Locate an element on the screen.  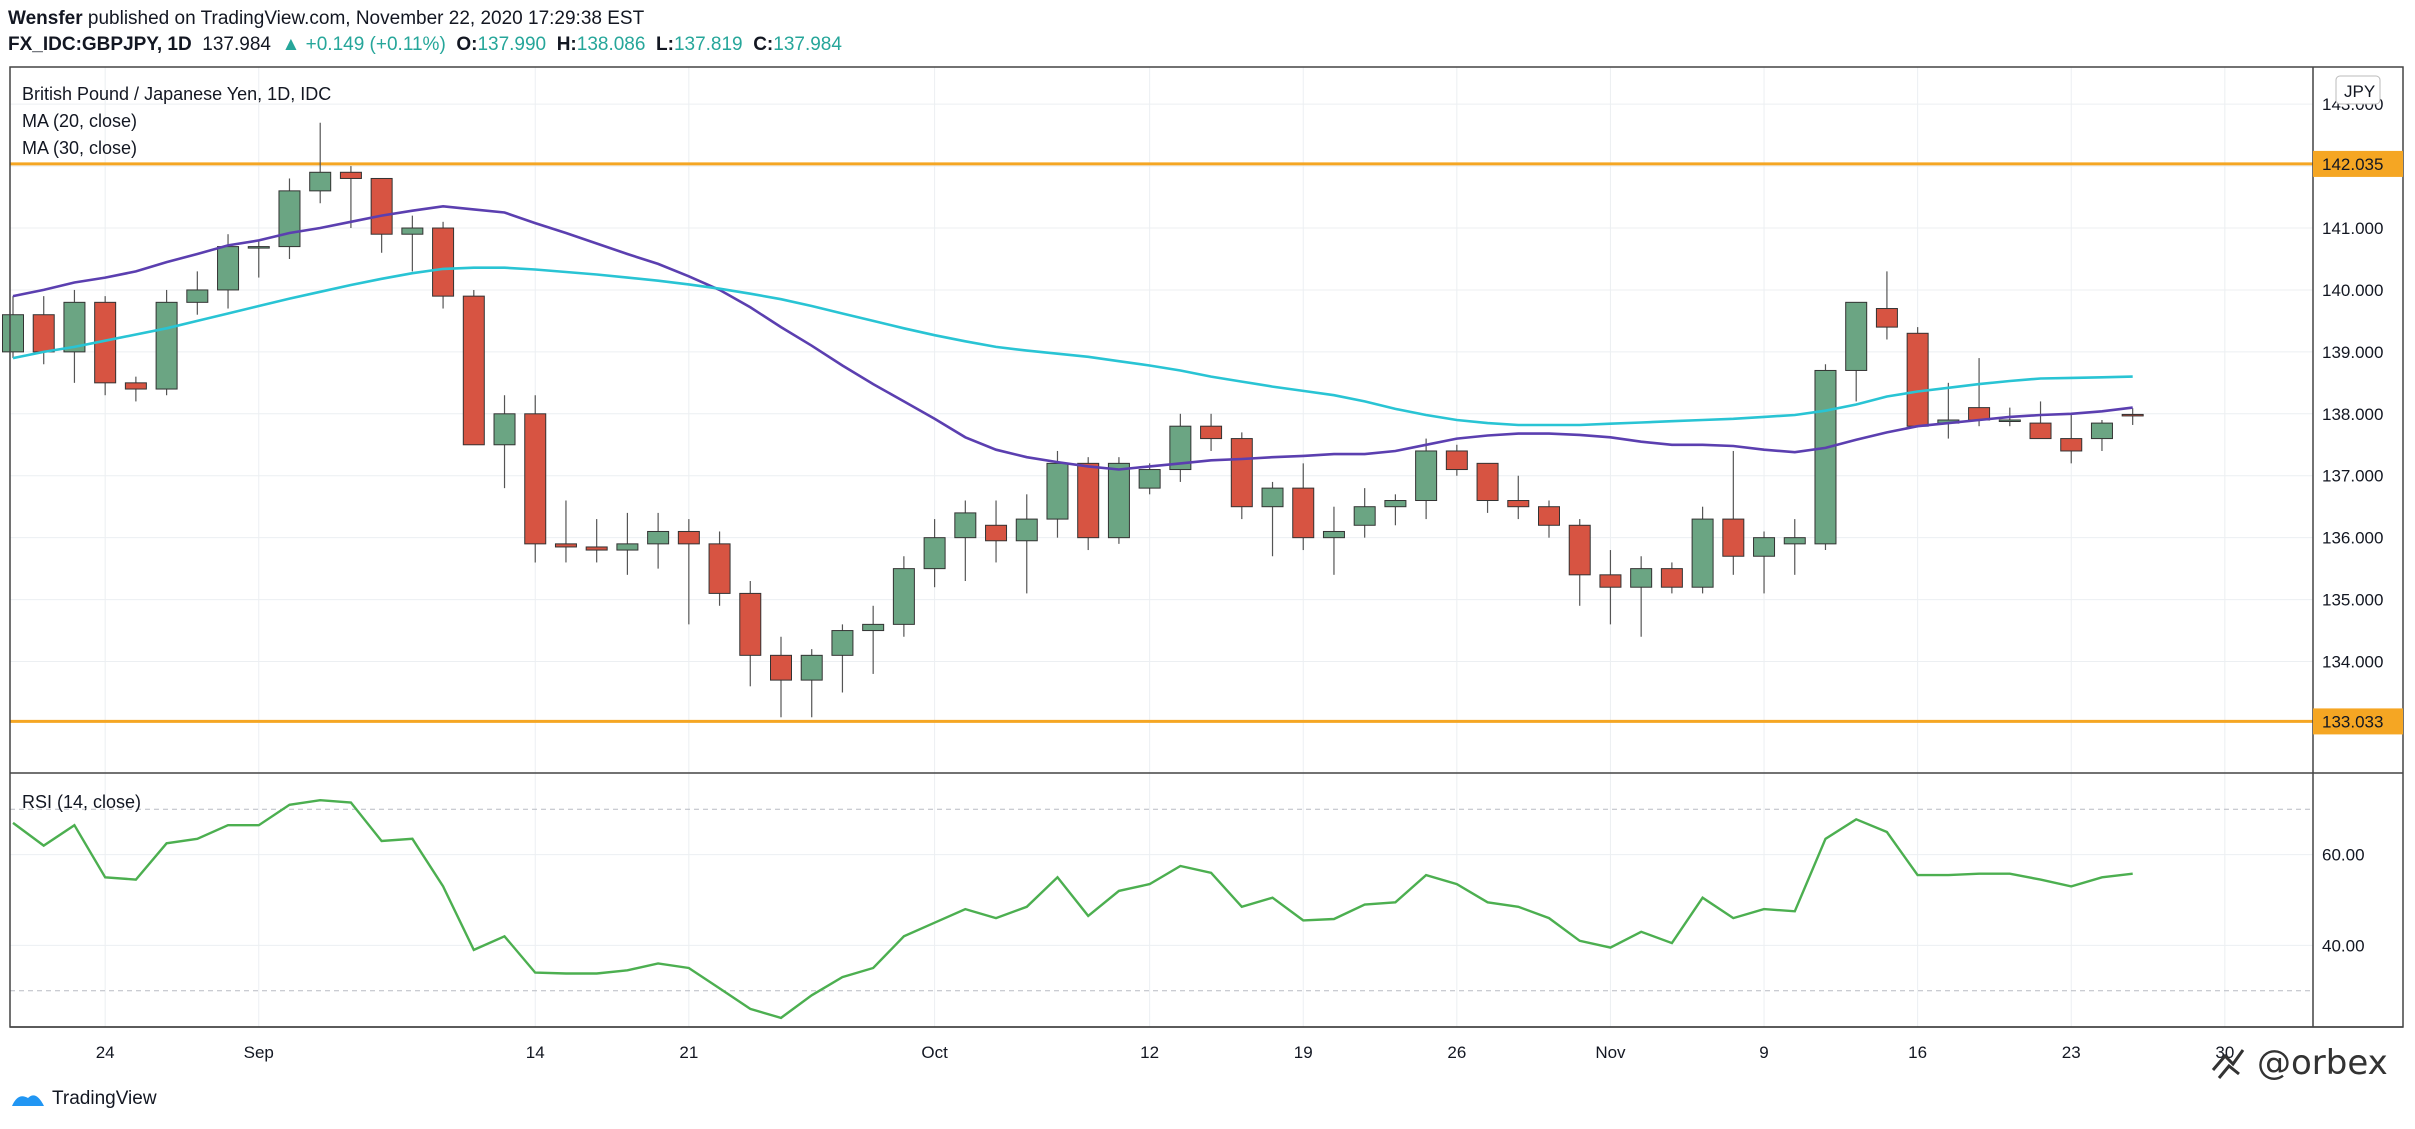
high-value: 138.086 is located at coordinates (611, 44).